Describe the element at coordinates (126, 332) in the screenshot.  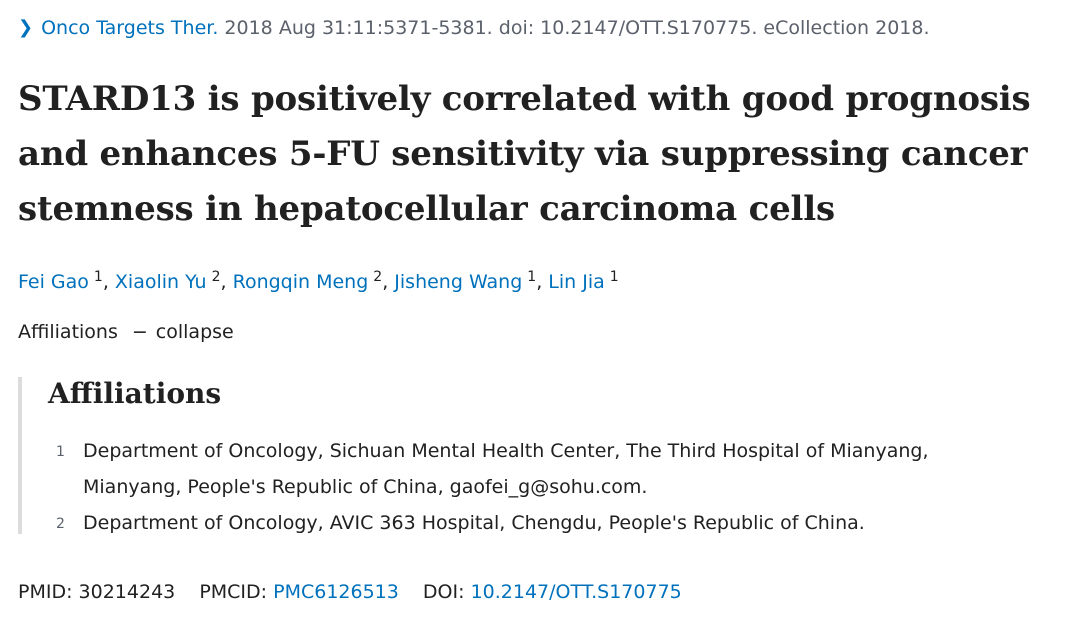
I see `affiliations-toggle: Affiliations − collapse` at that location.